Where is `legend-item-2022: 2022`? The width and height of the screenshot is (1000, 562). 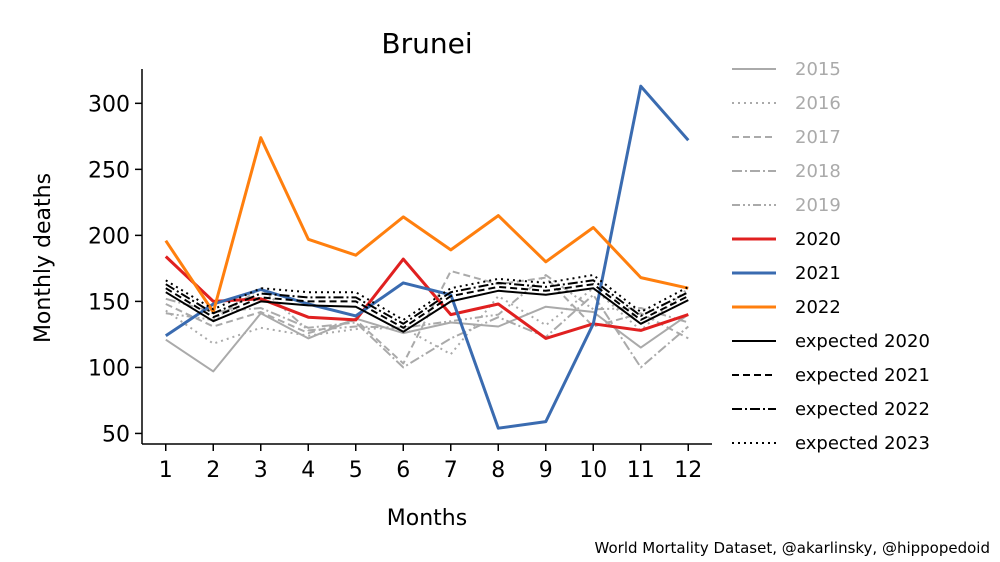
legend-item-2022: 2022 is located at coordinates (830, 307).